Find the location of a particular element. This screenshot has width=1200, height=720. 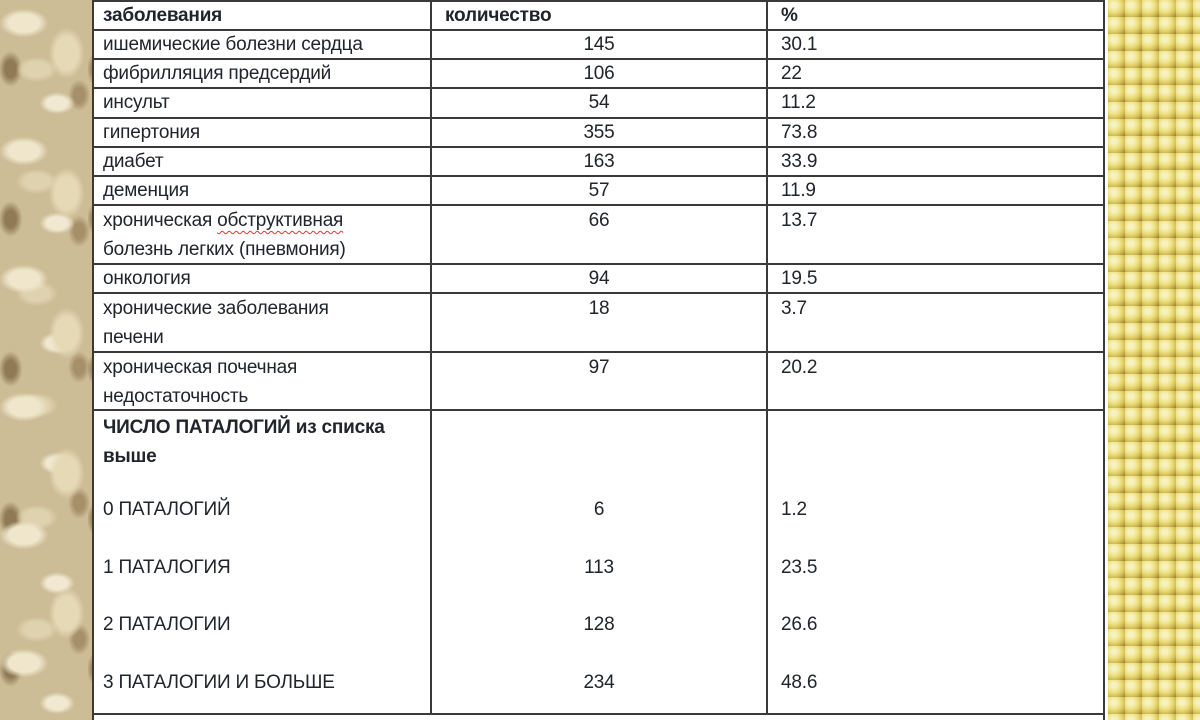

header-percent: % is located at coordinates (789, 15).